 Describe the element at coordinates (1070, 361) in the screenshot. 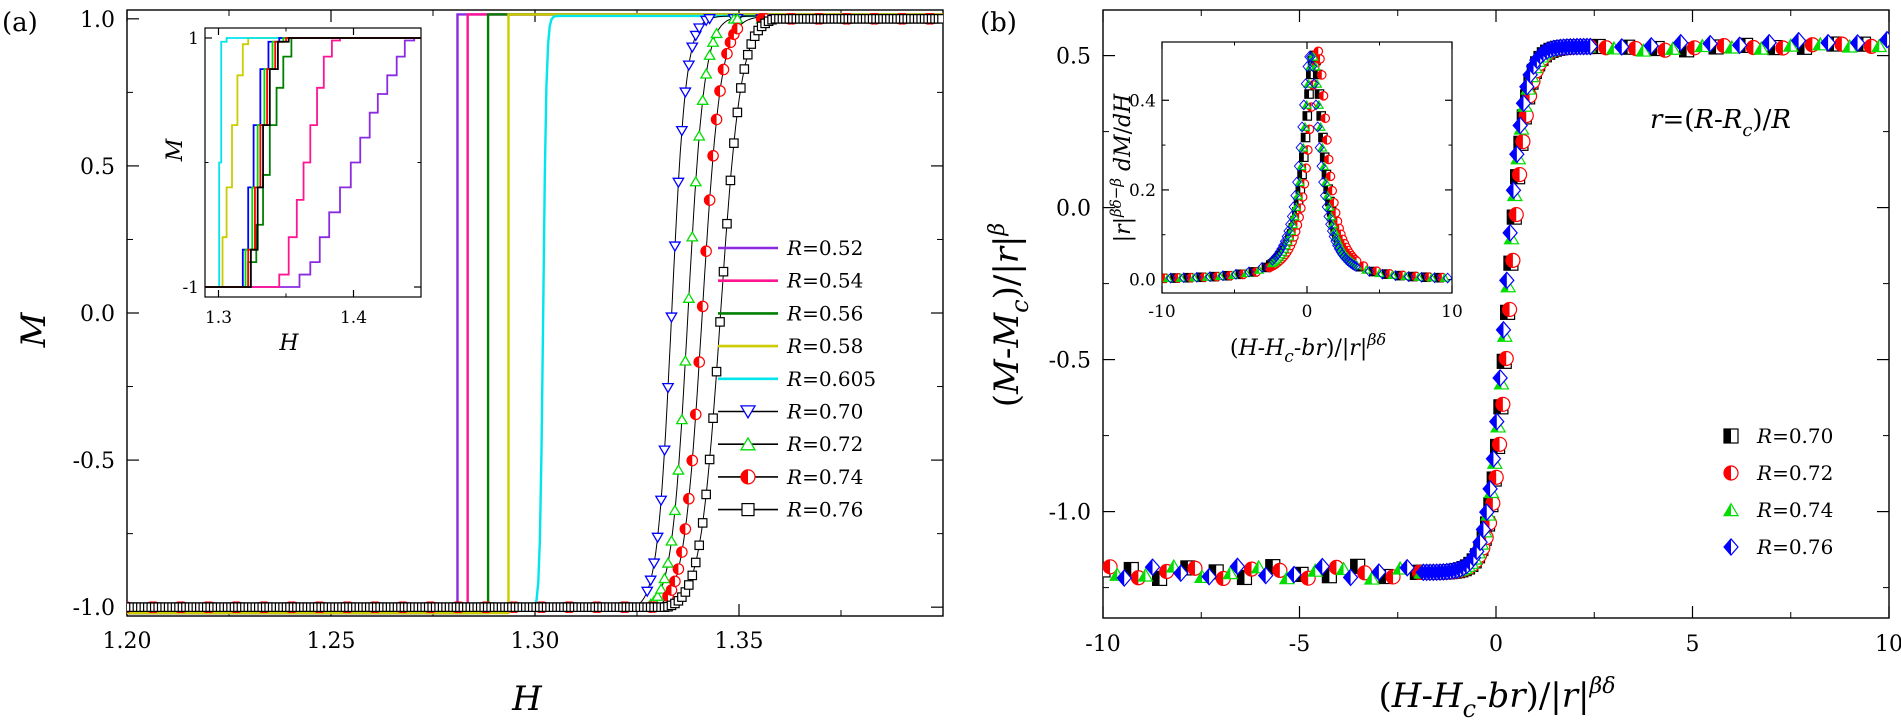

I see `y-tick-label: -0.5` at that location.